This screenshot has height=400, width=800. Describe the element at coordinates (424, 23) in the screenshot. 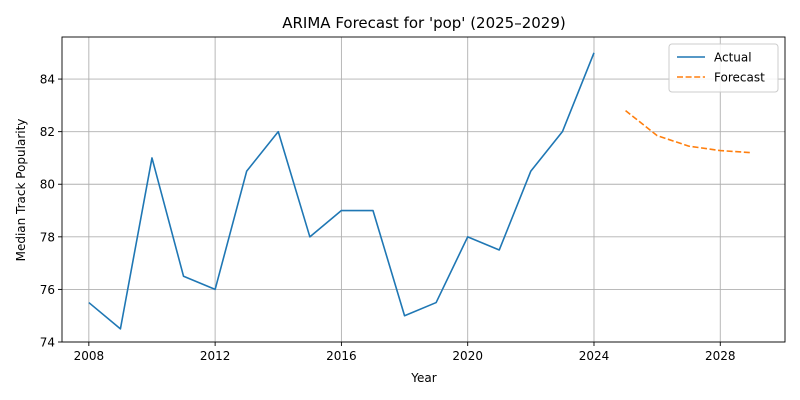

I see `chart-title: ARIMA Forecast for 'pop' (2025–2029)` at that location.